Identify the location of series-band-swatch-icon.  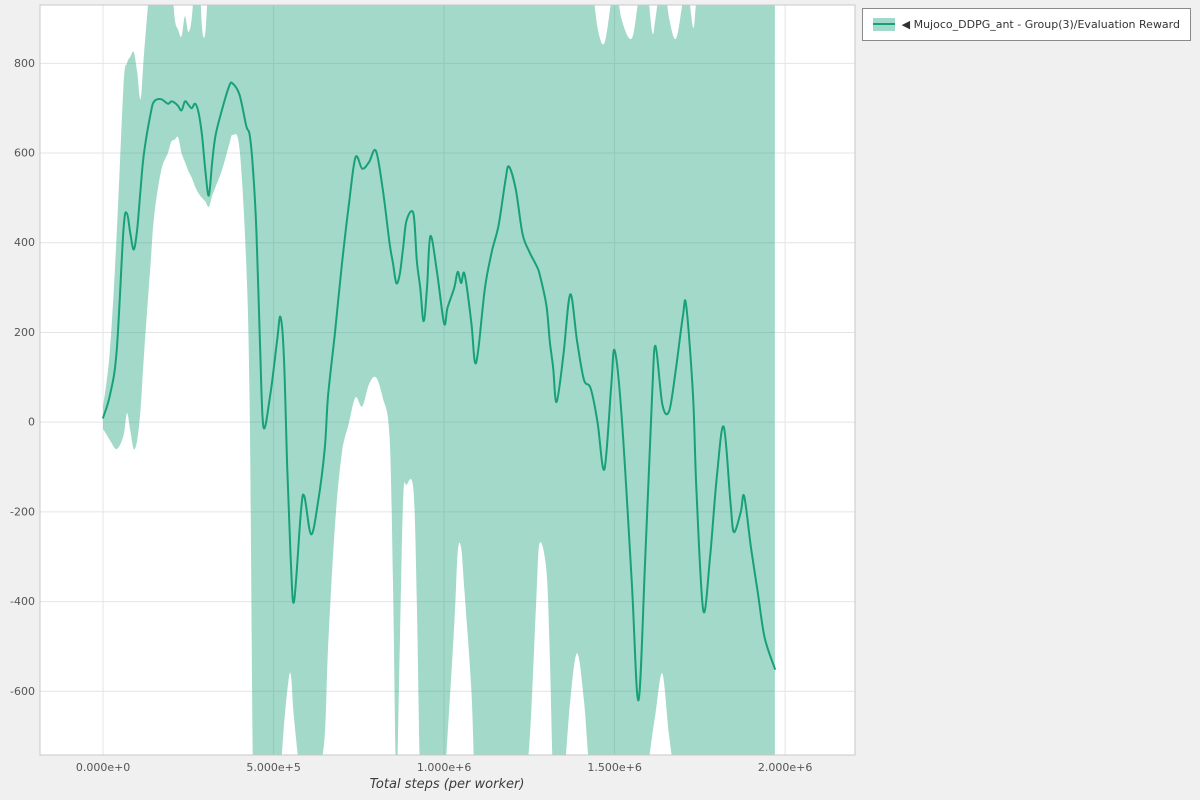
(883, 24).